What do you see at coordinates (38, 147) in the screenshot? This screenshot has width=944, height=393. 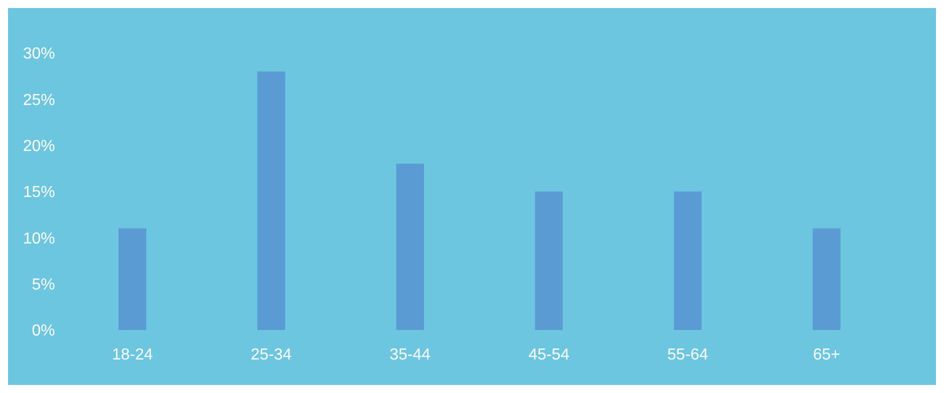 I see `y-tick-label: 20%` at bounding box center [38, 147].